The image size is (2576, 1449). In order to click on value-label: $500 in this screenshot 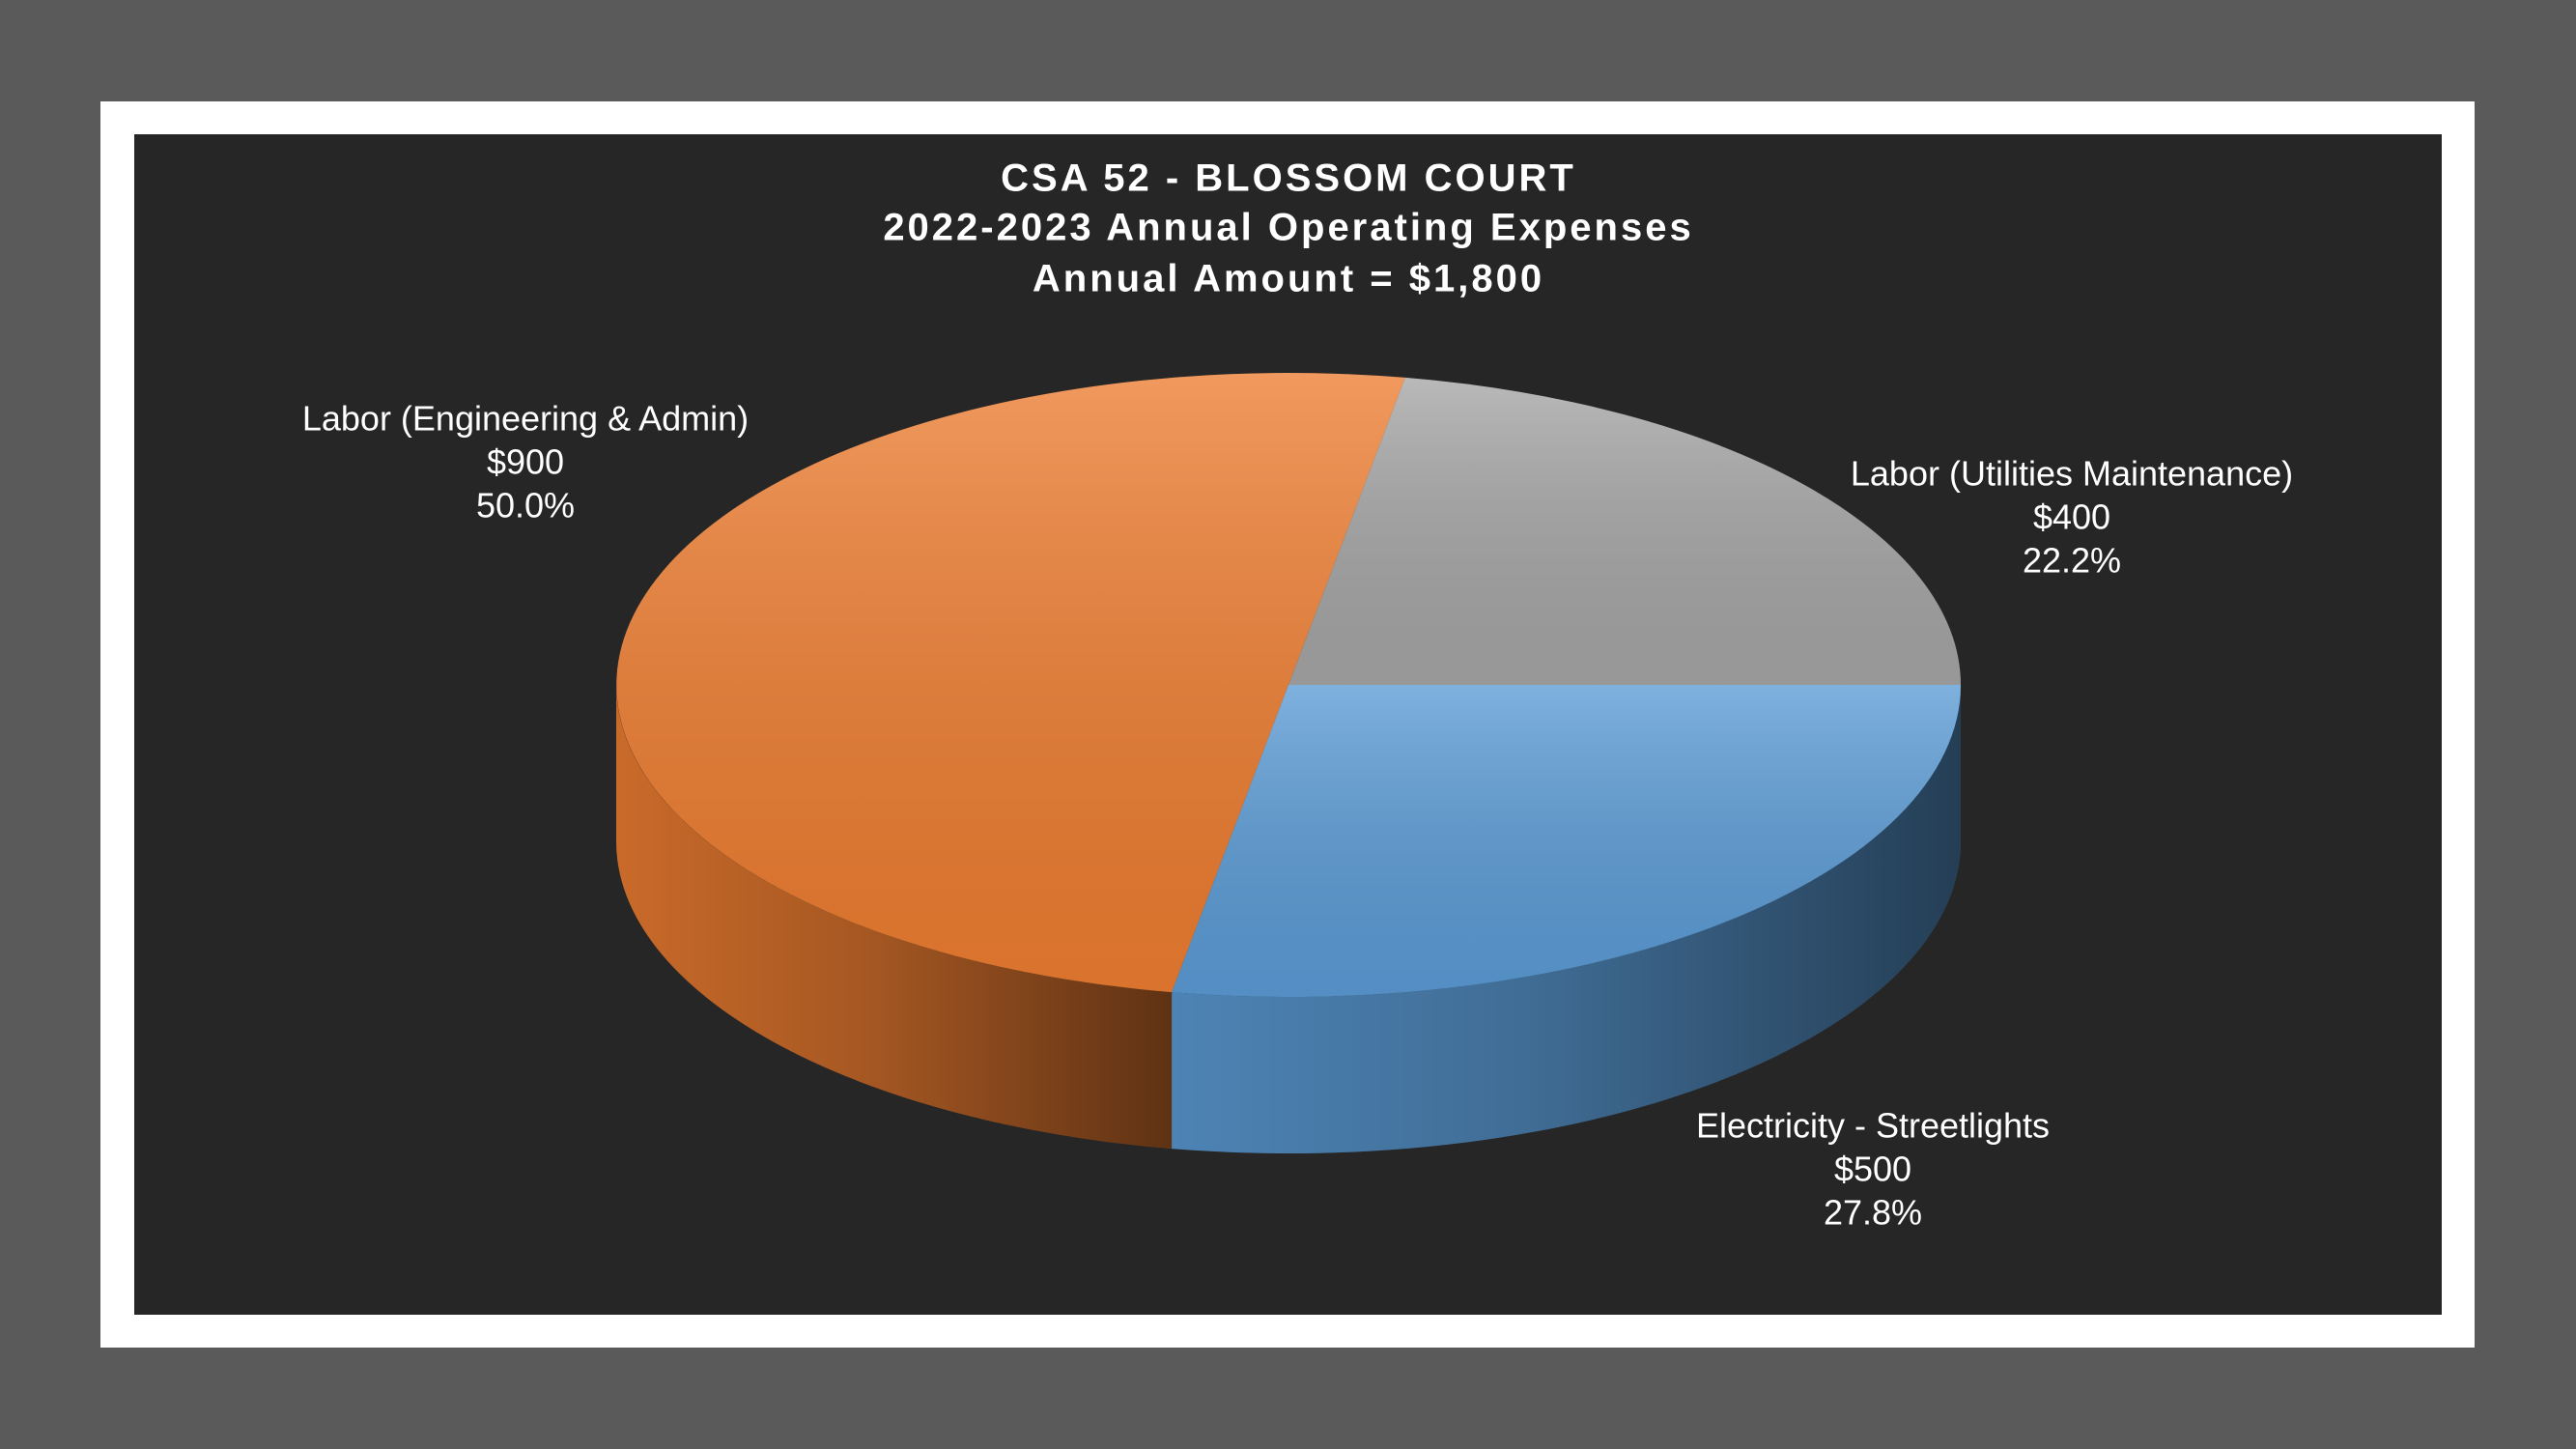, I will do `click(1872, 1169)`.